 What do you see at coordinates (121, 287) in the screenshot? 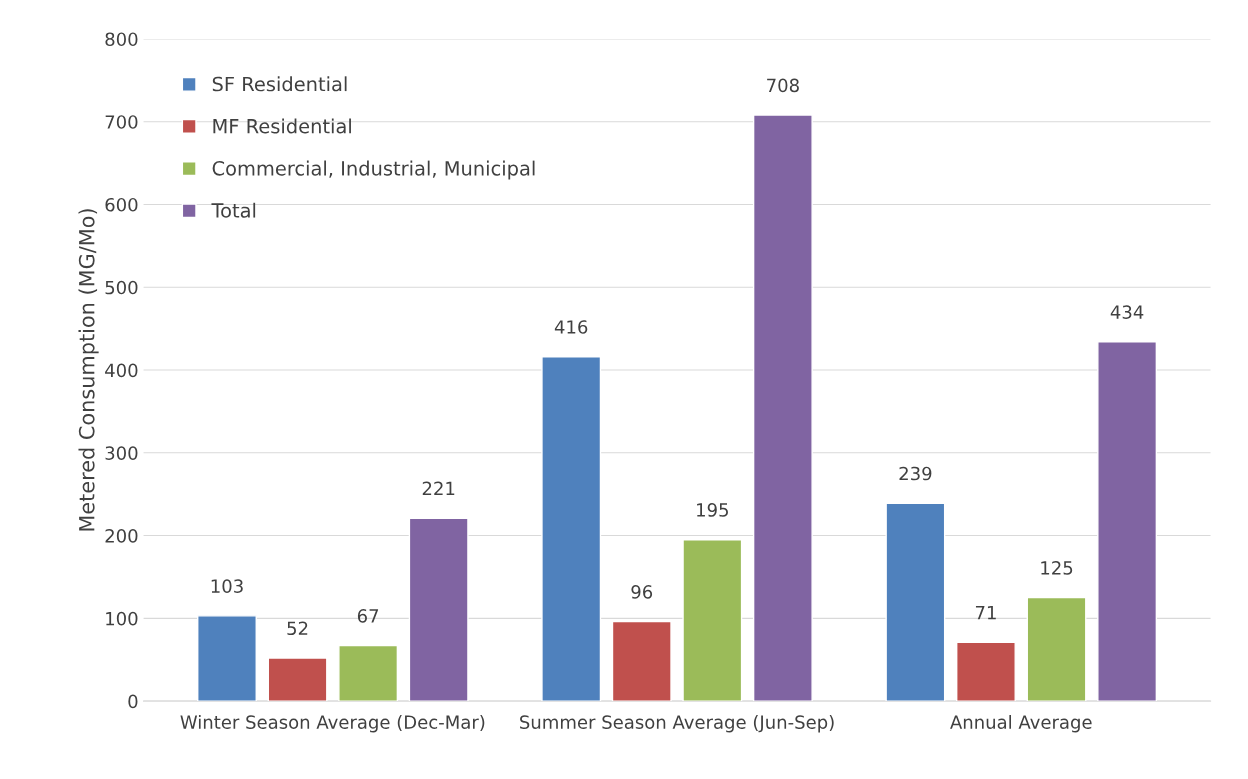
I see `y-tick-label: 500` at bounding box center [121, 287].